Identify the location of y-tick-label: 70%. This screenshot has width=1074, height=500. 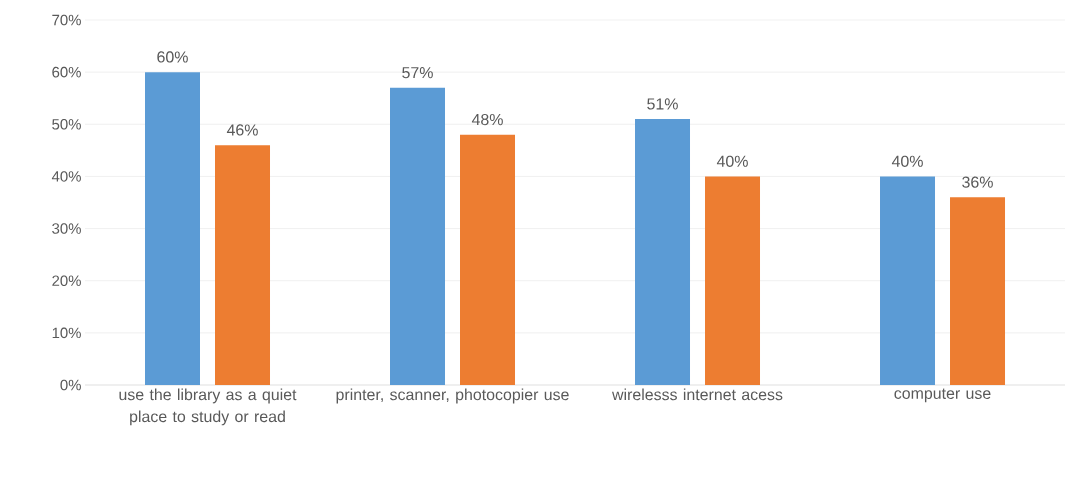
(66, 20).